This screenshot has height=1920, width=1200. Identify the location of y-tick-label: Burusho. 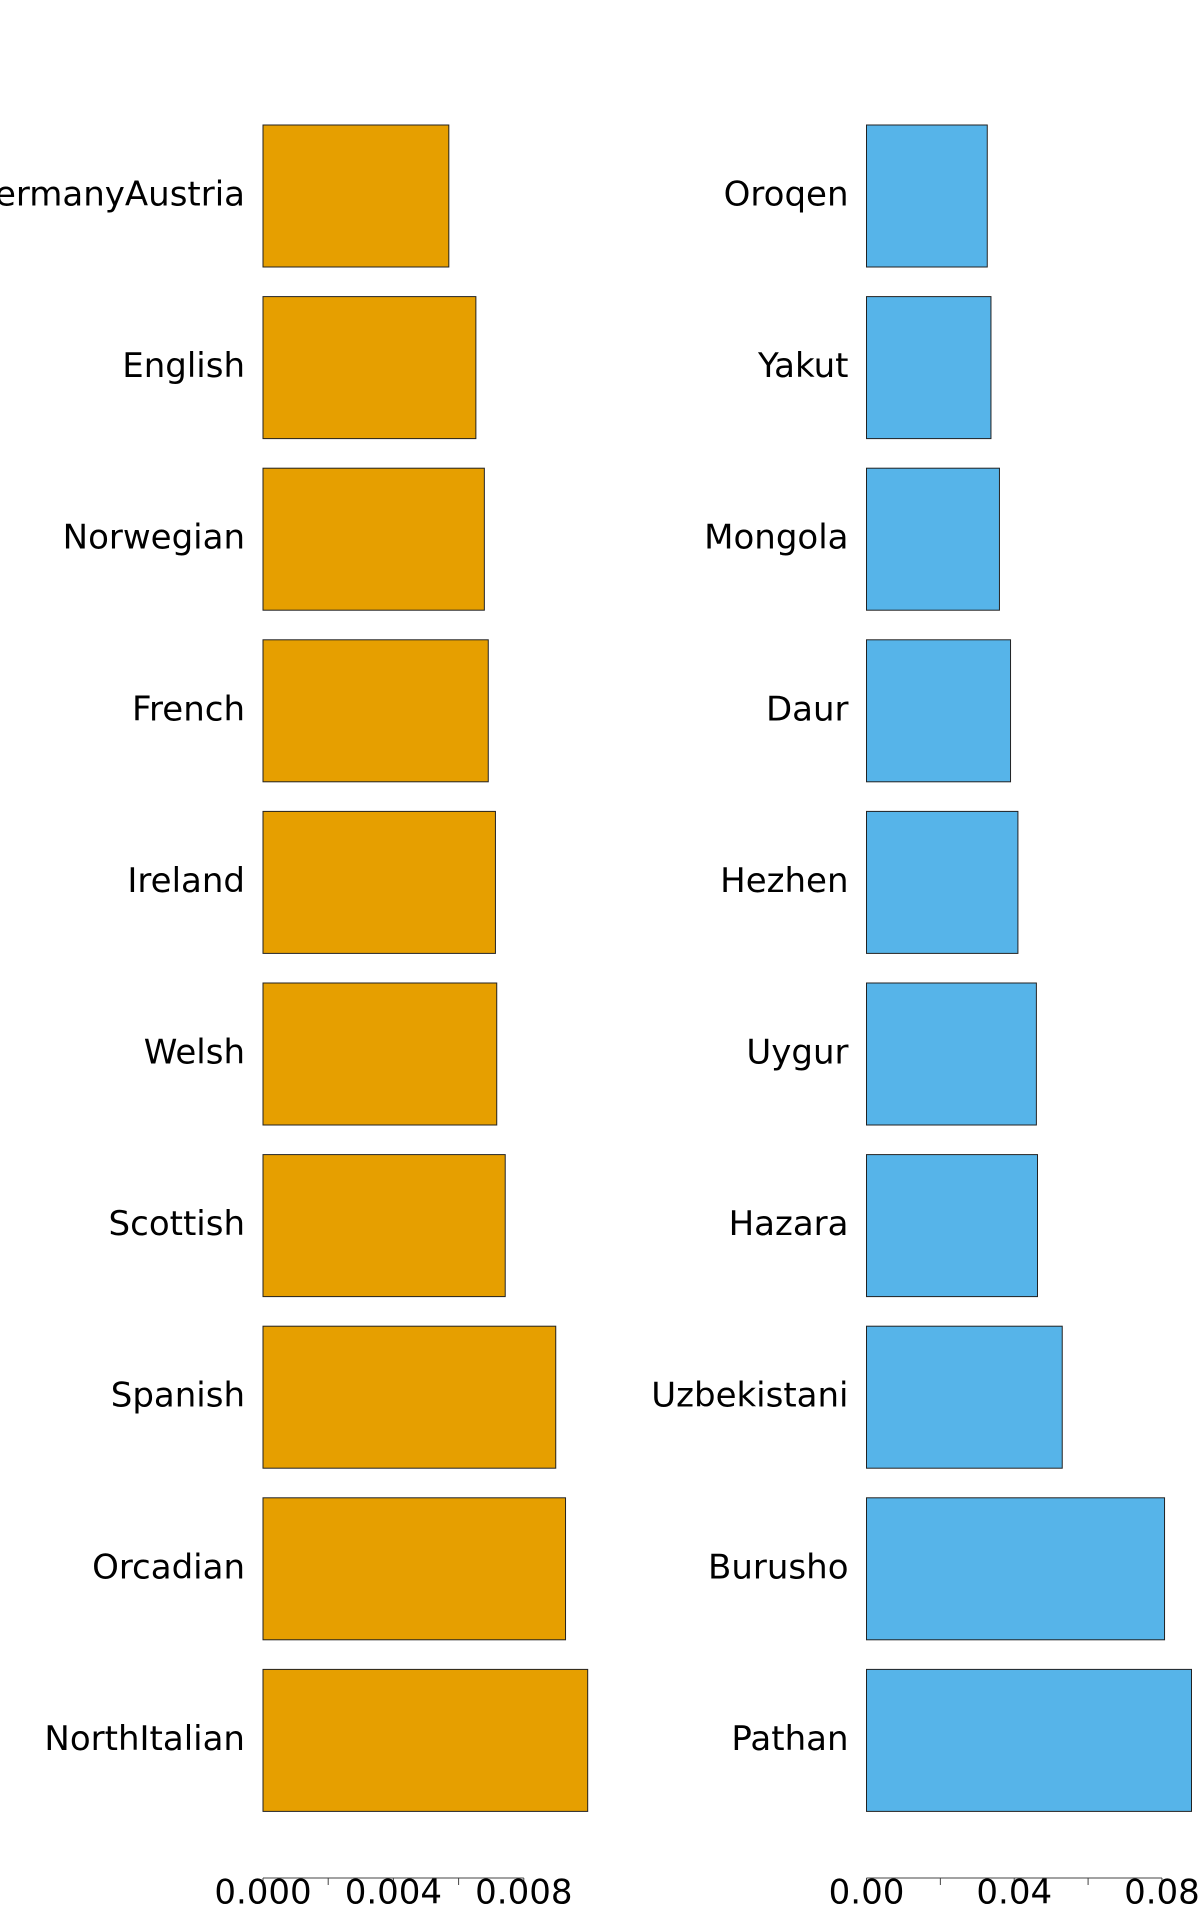
(778, 1567).